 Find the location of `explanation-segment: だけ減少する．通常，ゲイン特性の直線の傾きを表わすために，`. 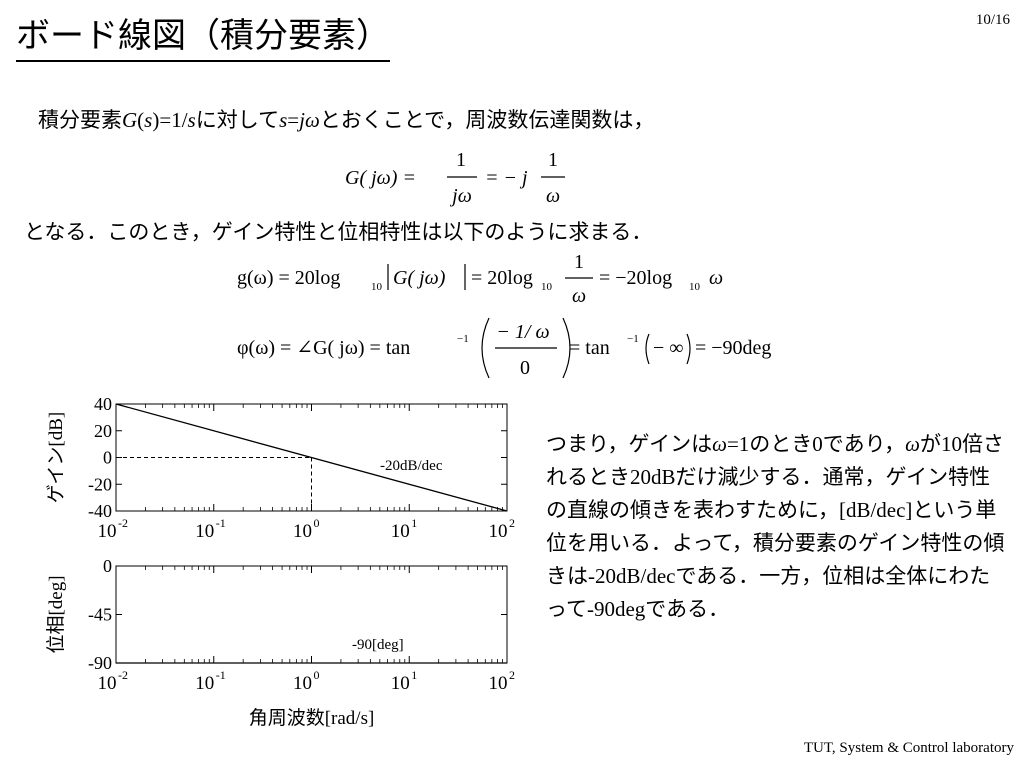

explanation-segment: だけ減少する．通常，ゲイン特性の直線の傾きを表わすために， is located at coordinates (768, 493).